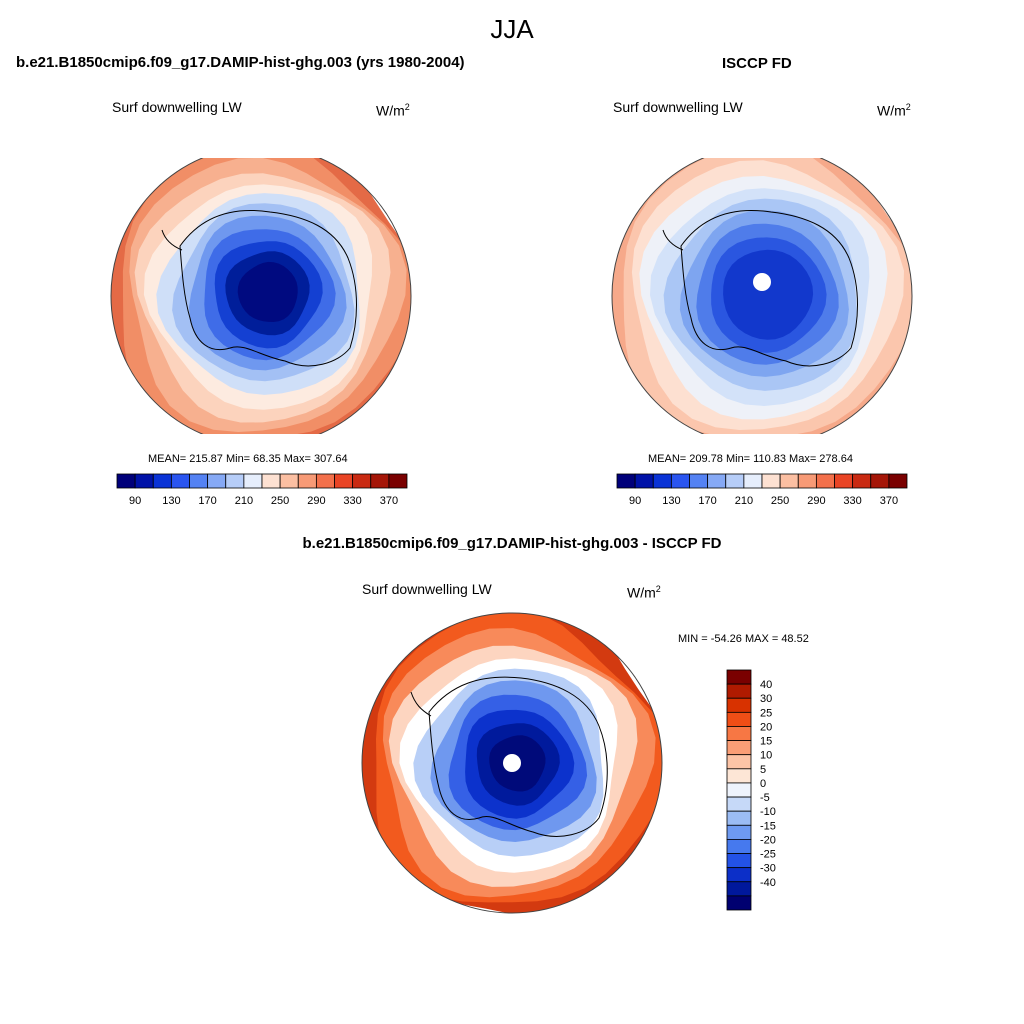  Describe the element at coordinates (768, 826) in the screenshot. I see `diff-colorbar-tick-label: -15` at that location.